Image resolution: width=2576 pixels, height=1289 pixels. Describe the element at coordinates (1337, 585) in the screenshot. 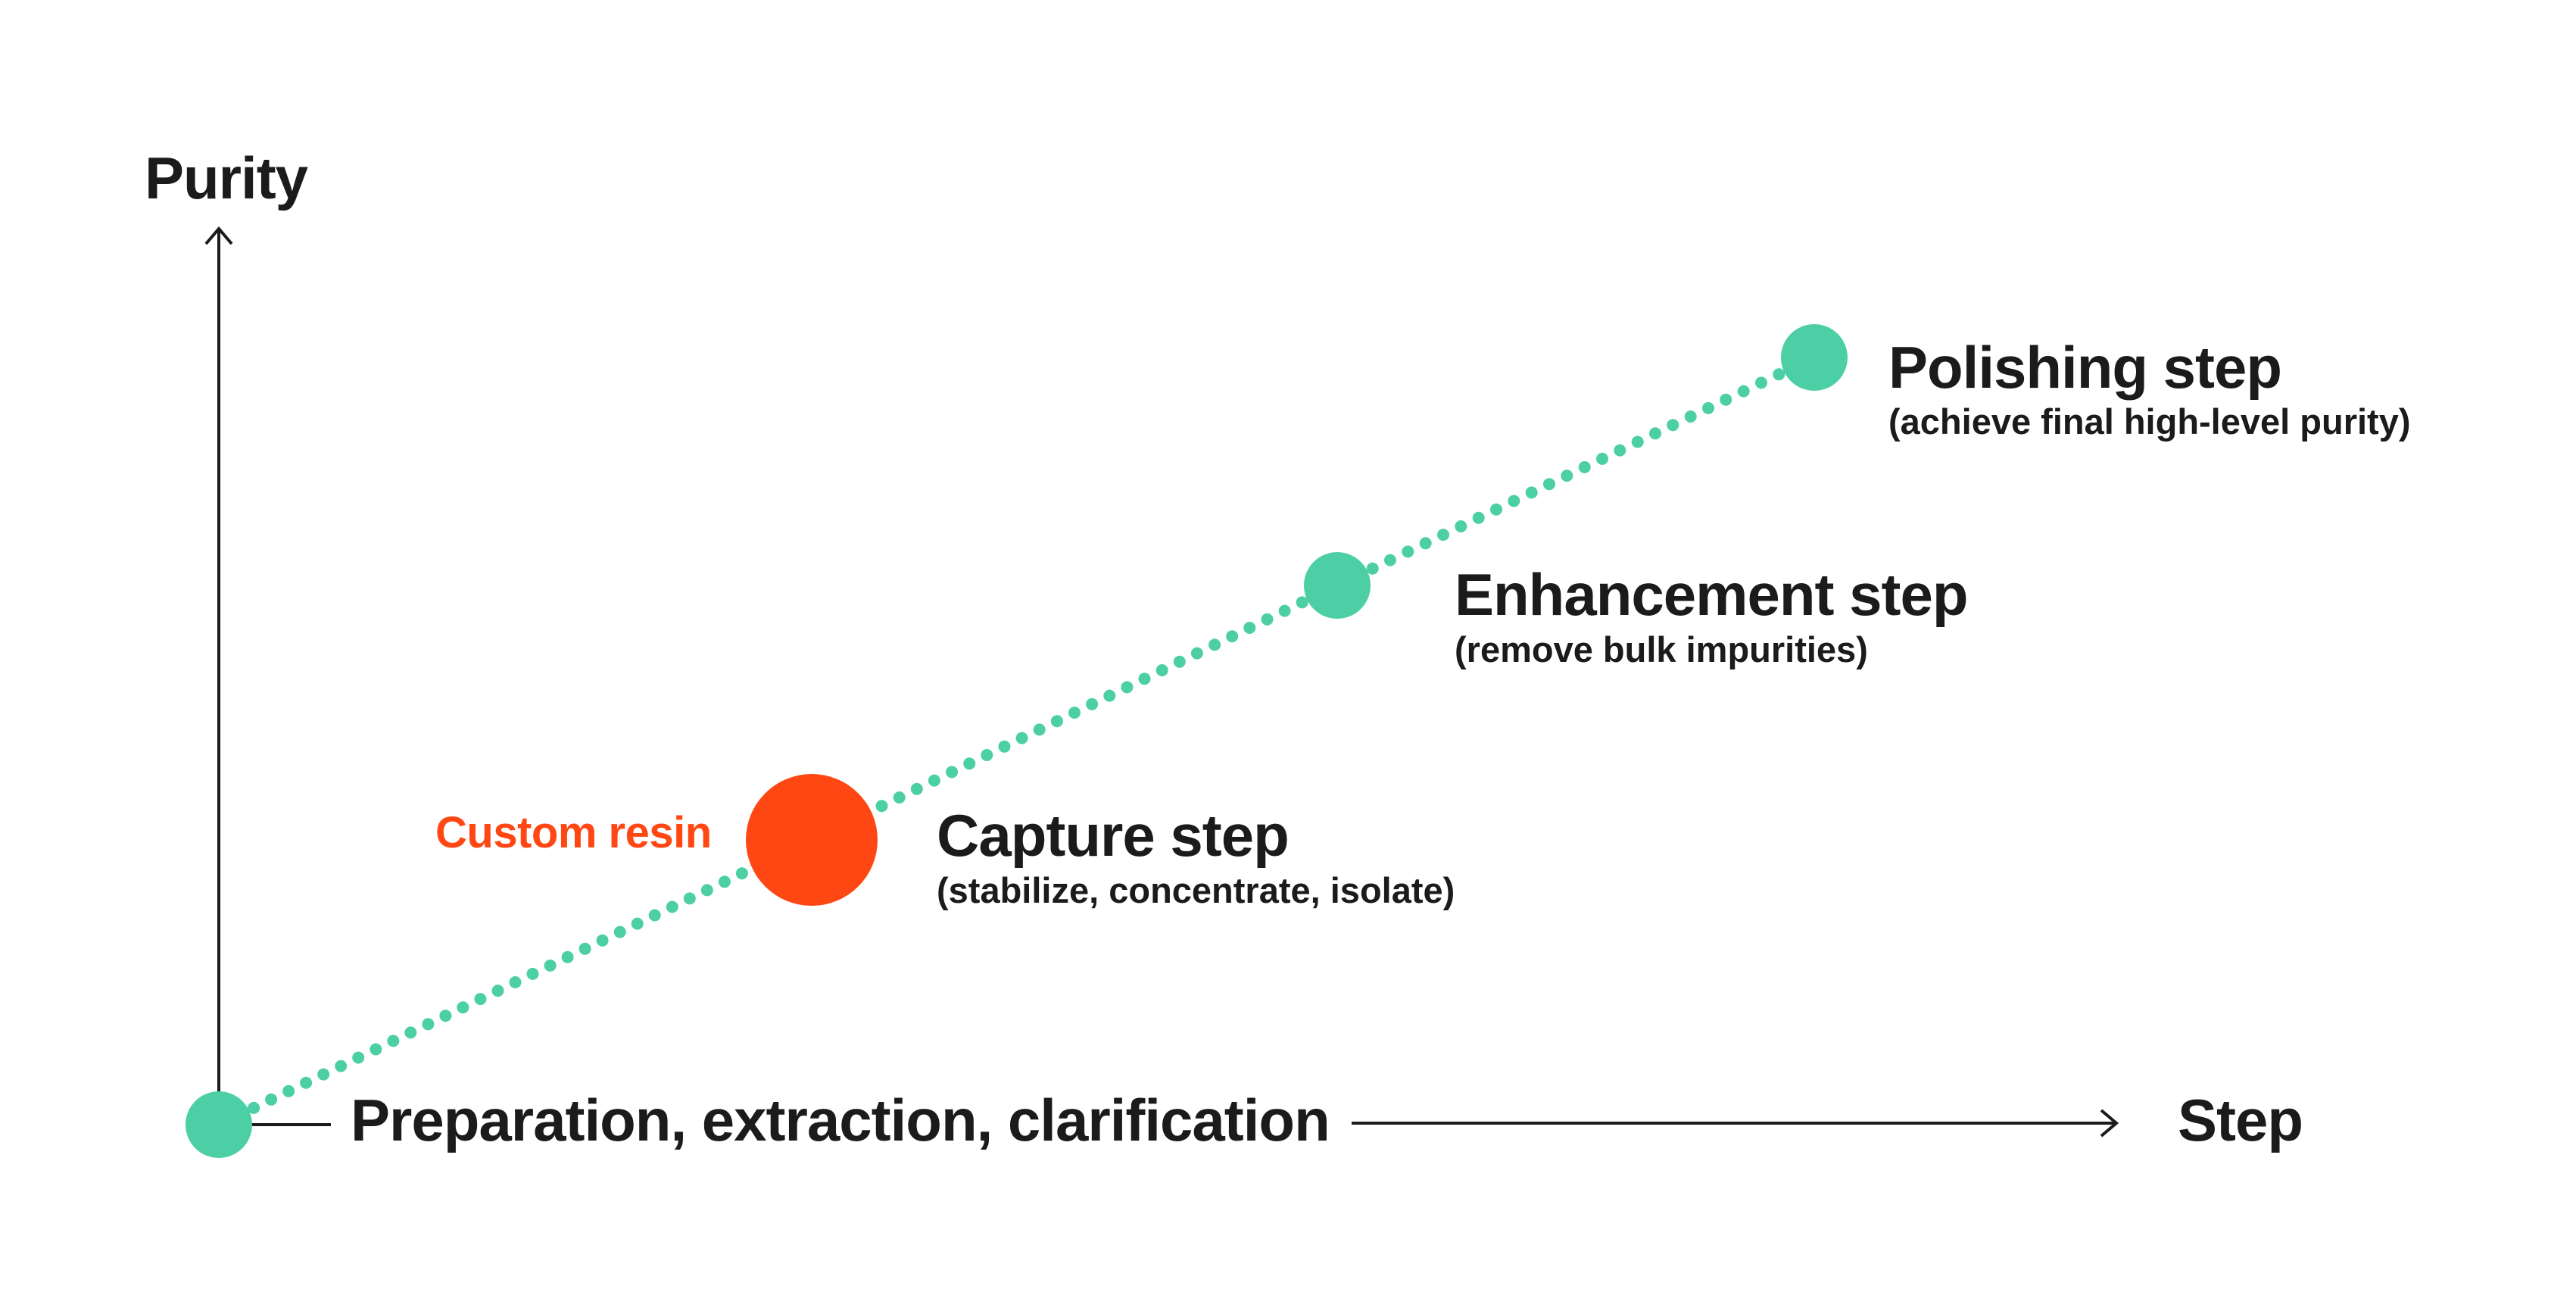

I see `node-enhancement` at that location.